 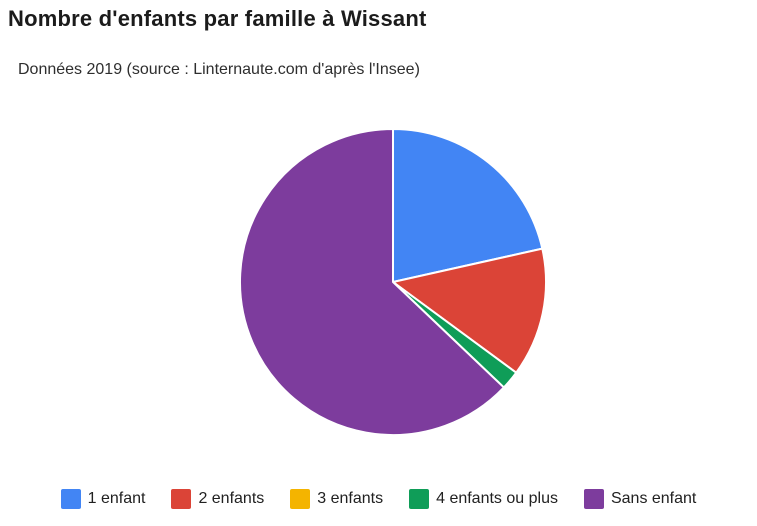 I want to click on legend-swatch-4-enfants-ou-plus, so click(x=419, y=499).